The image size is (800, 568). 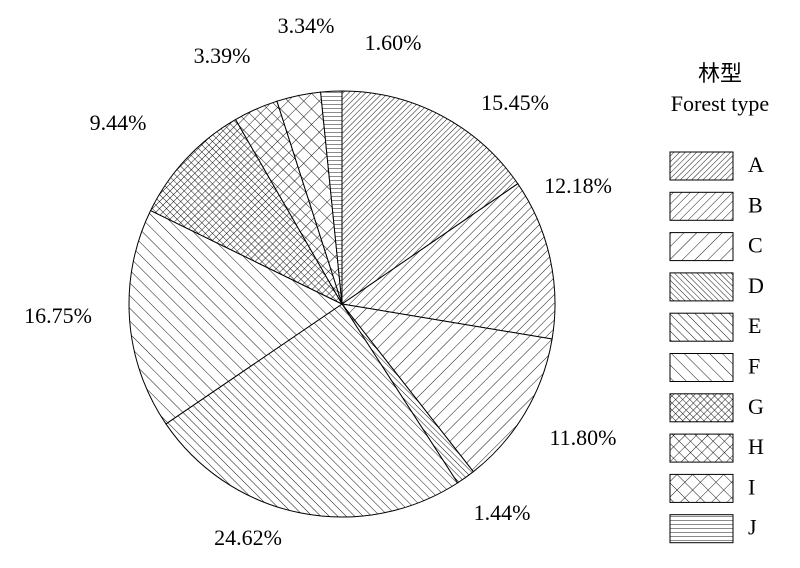 I want to click on legend-label: C, so click(x=755, y=245).